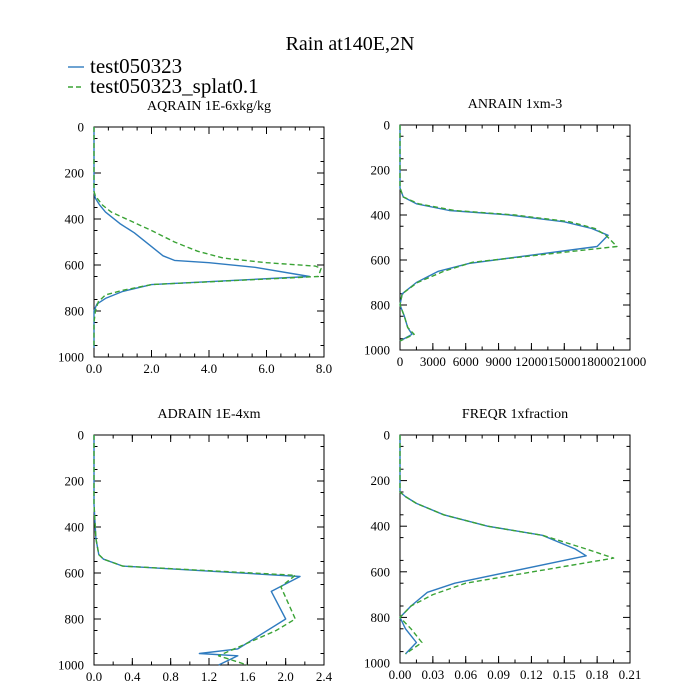 This screenshot has width=700, height=700. What do you see at coordinates (174, 86) in the screenshot?
I see `legend-label-splat: test050323_splat0.1` at bounding box center [174, 86].